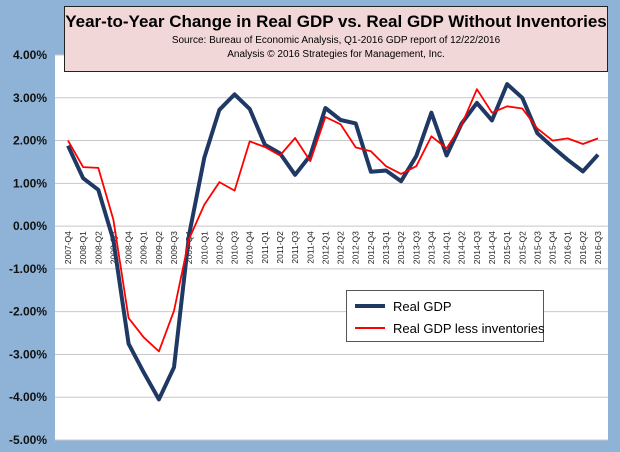 This screenshot has width=620, height=452. I want to click on x-tick-label: 2016-Q1, so click(568, 247).